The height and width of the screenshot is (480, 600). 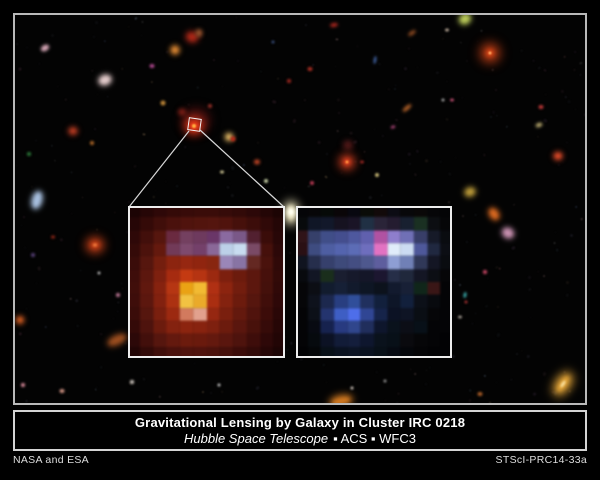 I want to click on lensed-galaxy-infrared-blue-pixels, so click(x=374, y=282).